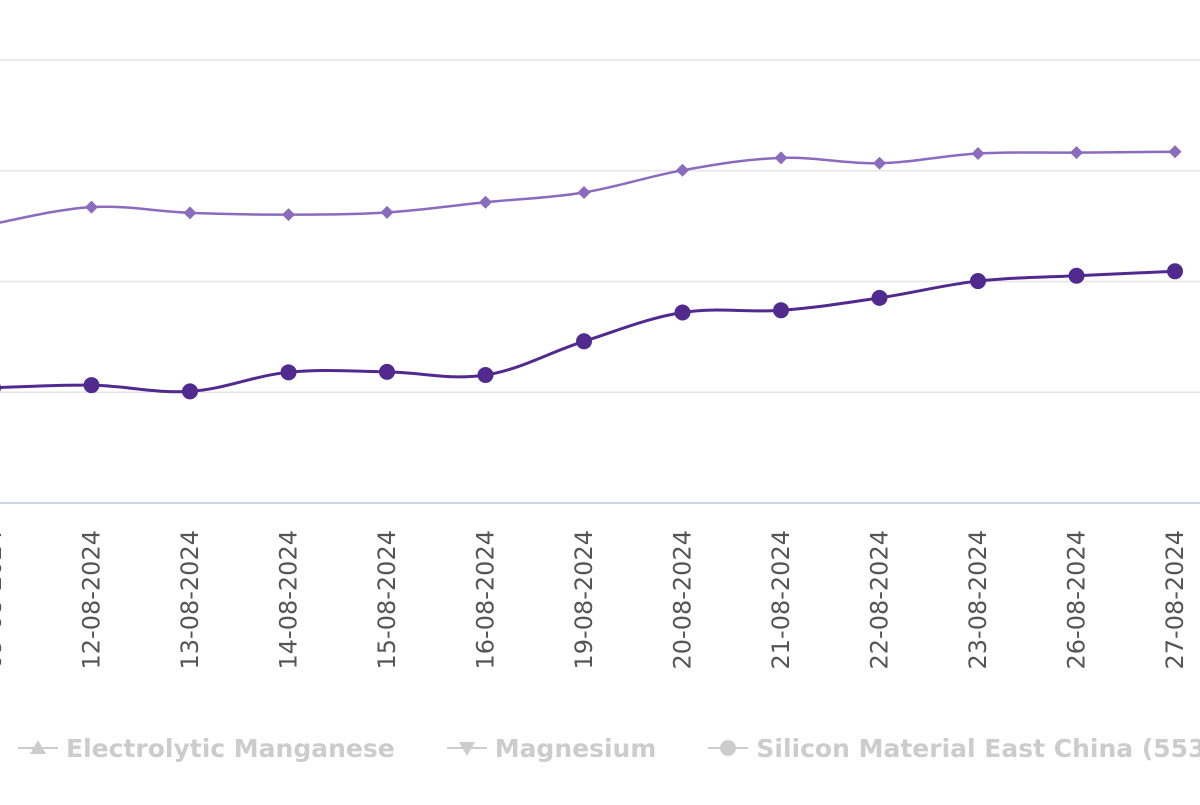 The width and height of the screenshot is (1200, 805). Describe the element at coordinates (728, 748) in the screenshot. I see `circle-icon` at that location.